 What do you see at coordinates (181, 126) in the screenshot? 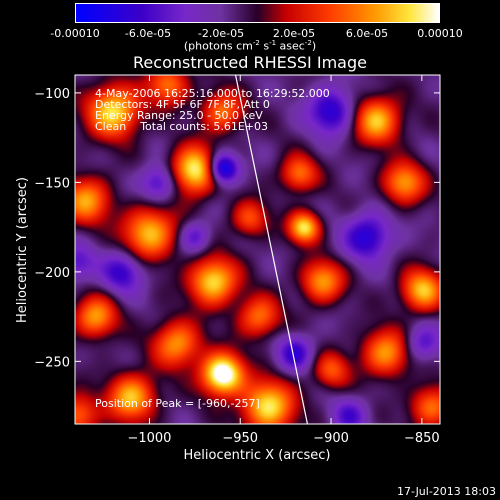
I see `annotation-clean-counts: Clean Total counts: 5.61E+03` at bounding box center [181, 126].